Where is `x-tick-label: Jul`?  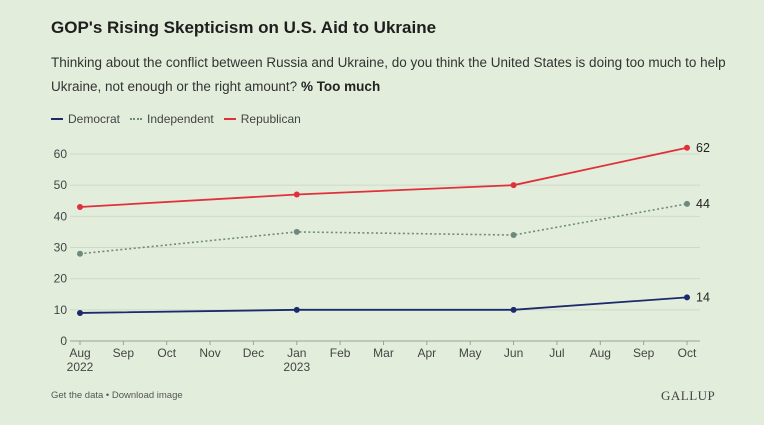 x-tick-label: Jul is located at coordinates (556, 353).